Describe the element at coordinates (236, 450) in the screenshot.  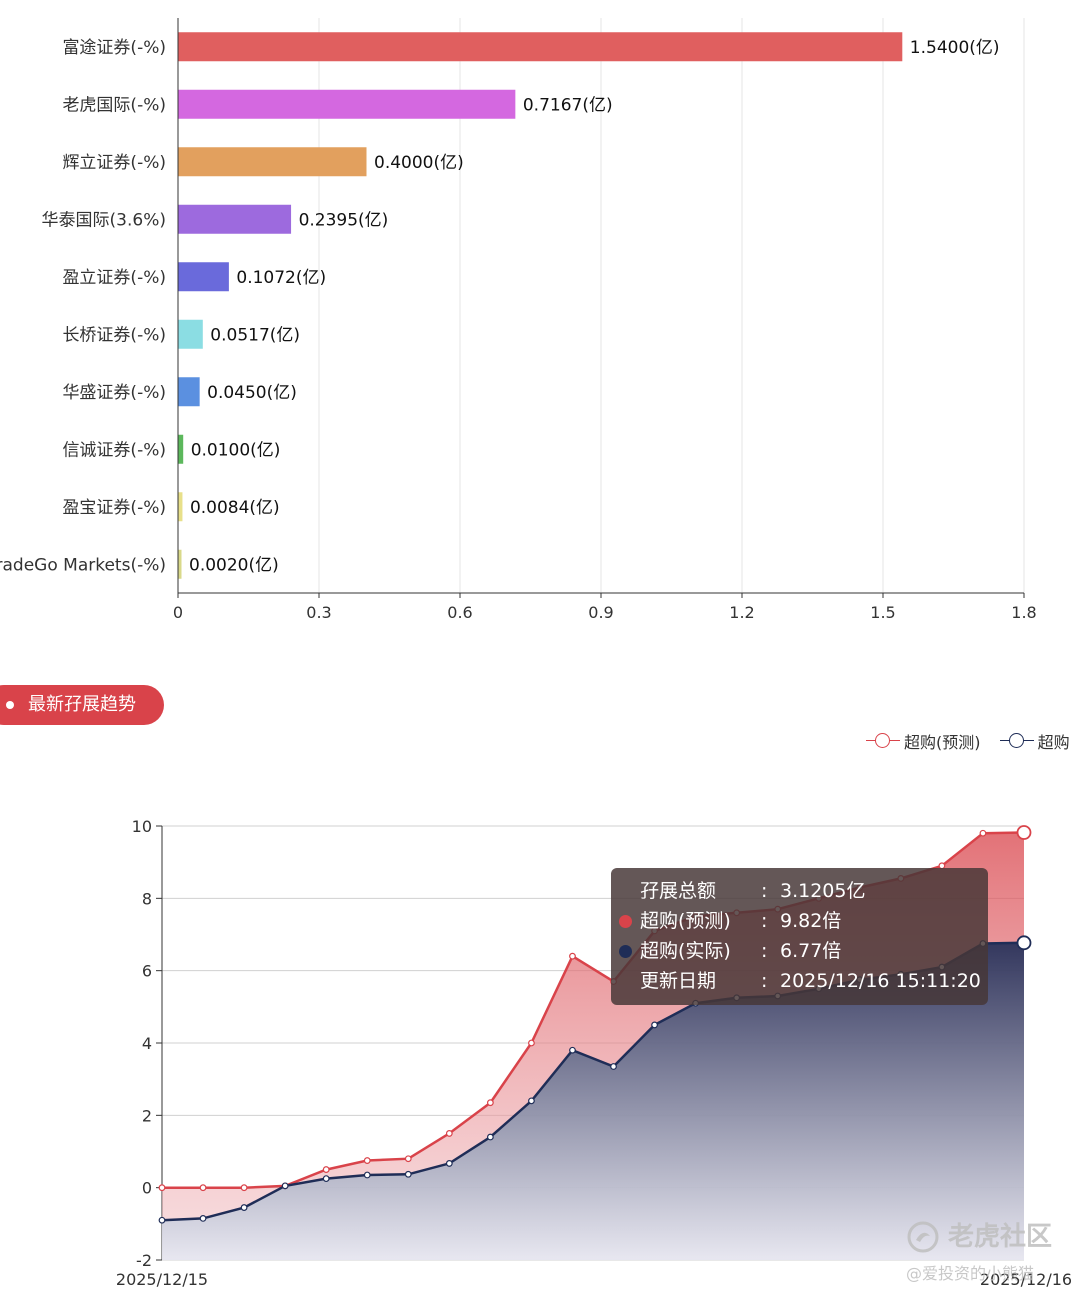
I see `bar-value-label: 0.0100(亿)` at that location.